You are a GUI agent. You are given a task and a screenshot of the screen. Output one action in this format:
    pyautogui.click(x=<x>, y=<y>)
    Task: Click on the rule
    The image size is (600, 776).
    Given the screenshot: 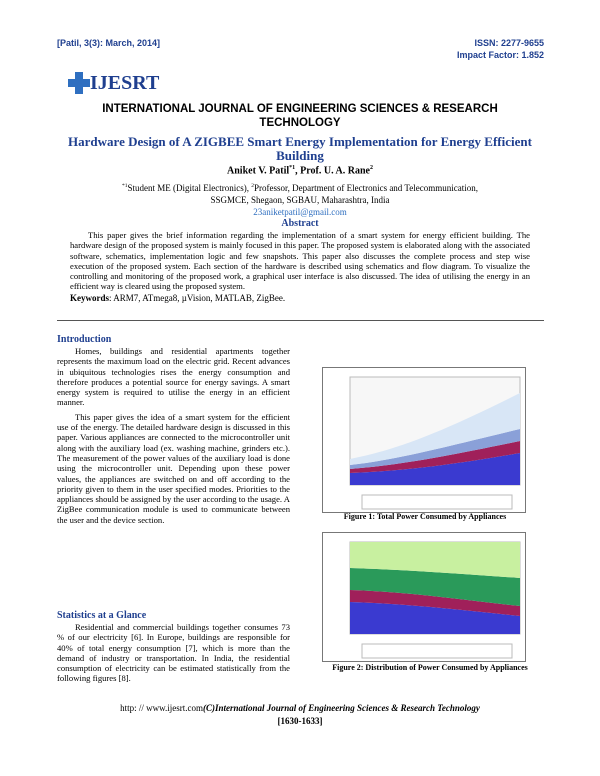 What is the action you would take?
    pyautogui.click(x=300, y=320)
    